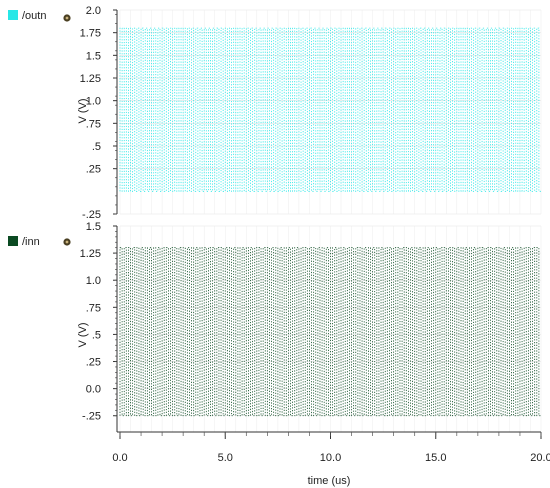 Image resolution: width=550 pixels, height=488 pixels. What do you see at coordinates (93, 390) in the screenshot?
I see `y-tick-label: 0.0` at bounding box center [93, 390].